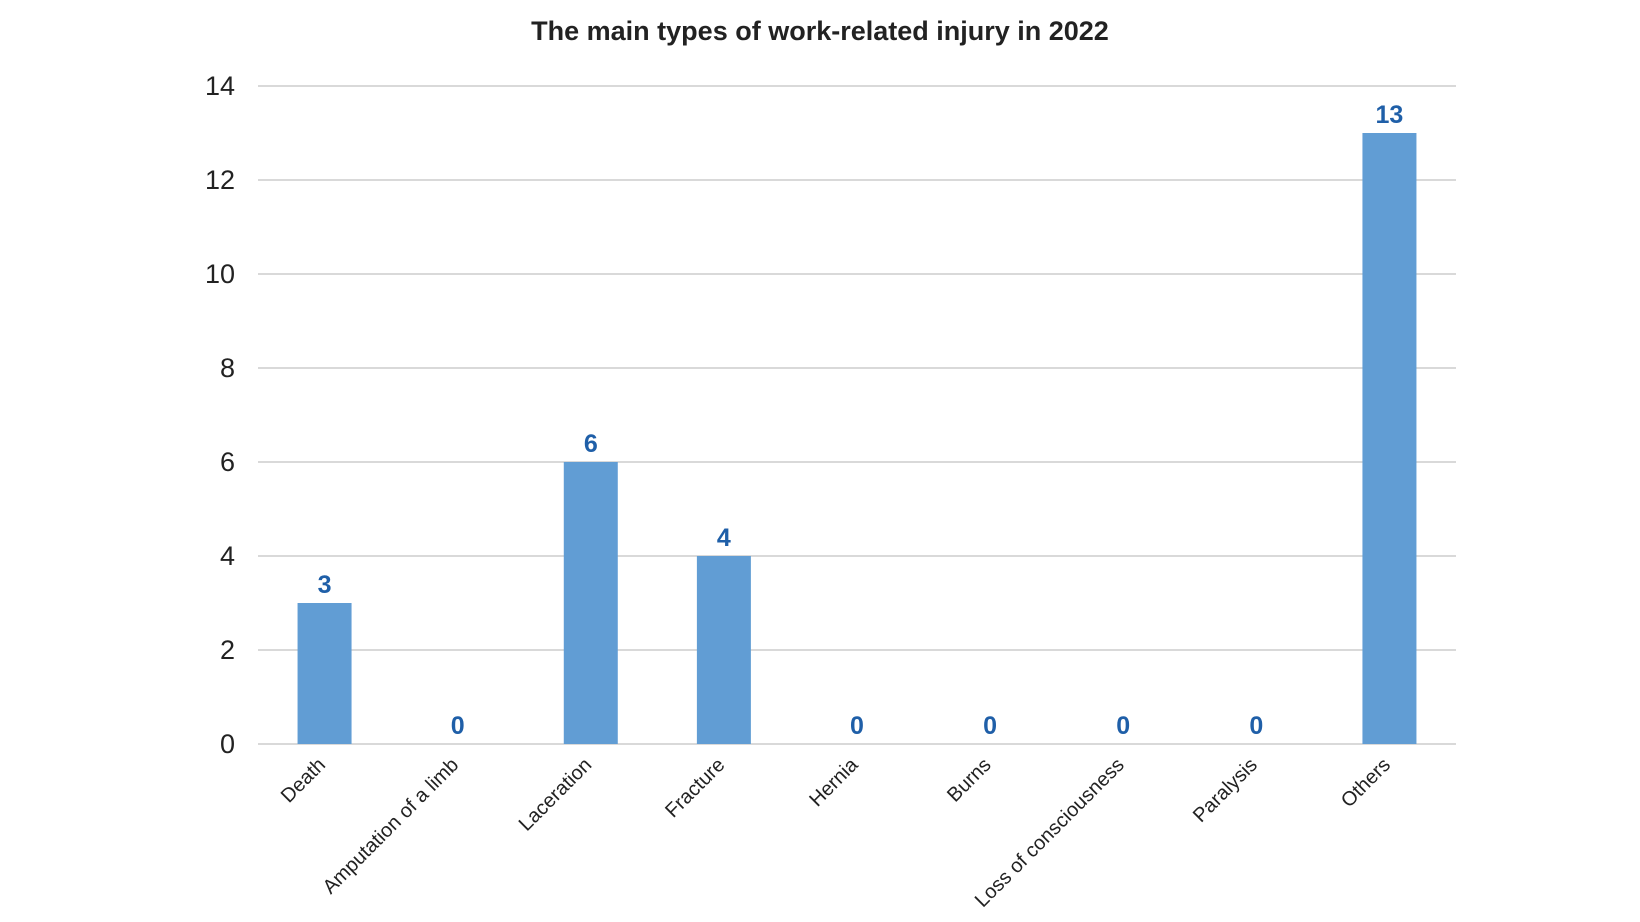 The width and height of the screenshot is (1640, 922). I want to click on y-tick-label: 6, so click(227, 462).